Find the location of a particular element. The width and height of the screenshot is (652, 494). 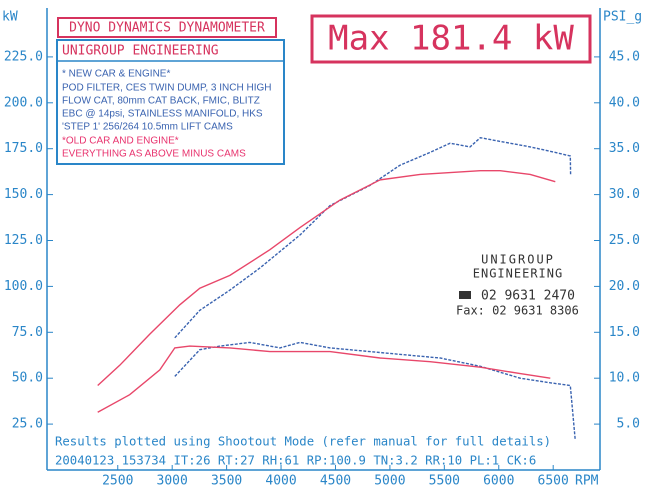

phone-icon is located at coordinates (465, 295).